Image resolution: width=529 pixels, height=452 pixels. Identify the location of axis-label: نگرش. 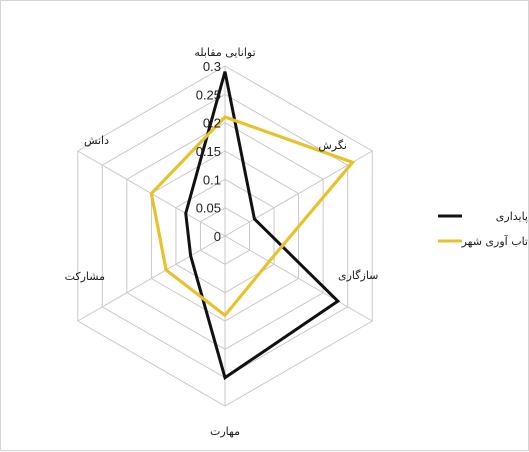
(332, 145).